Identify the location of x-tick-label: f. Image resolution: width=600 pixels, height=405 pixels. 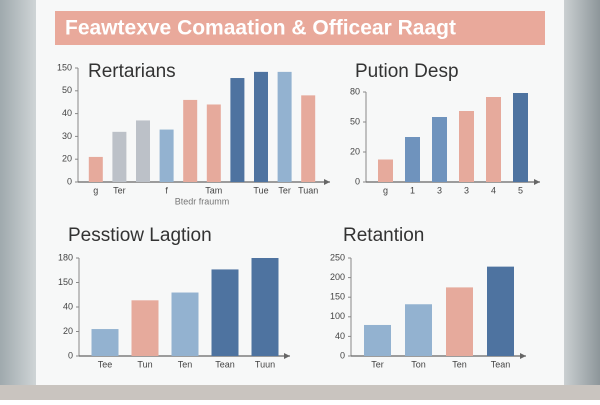
(166, 190).